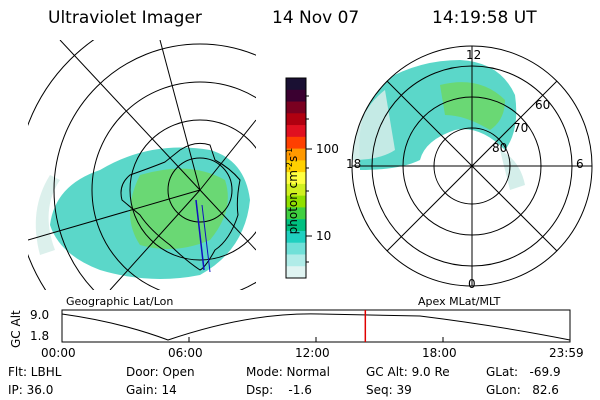  What do you see at coordinates (151, 390) in the screenshot?
I see `status-gain: Gain: 14` at bounding box center [151, 390].